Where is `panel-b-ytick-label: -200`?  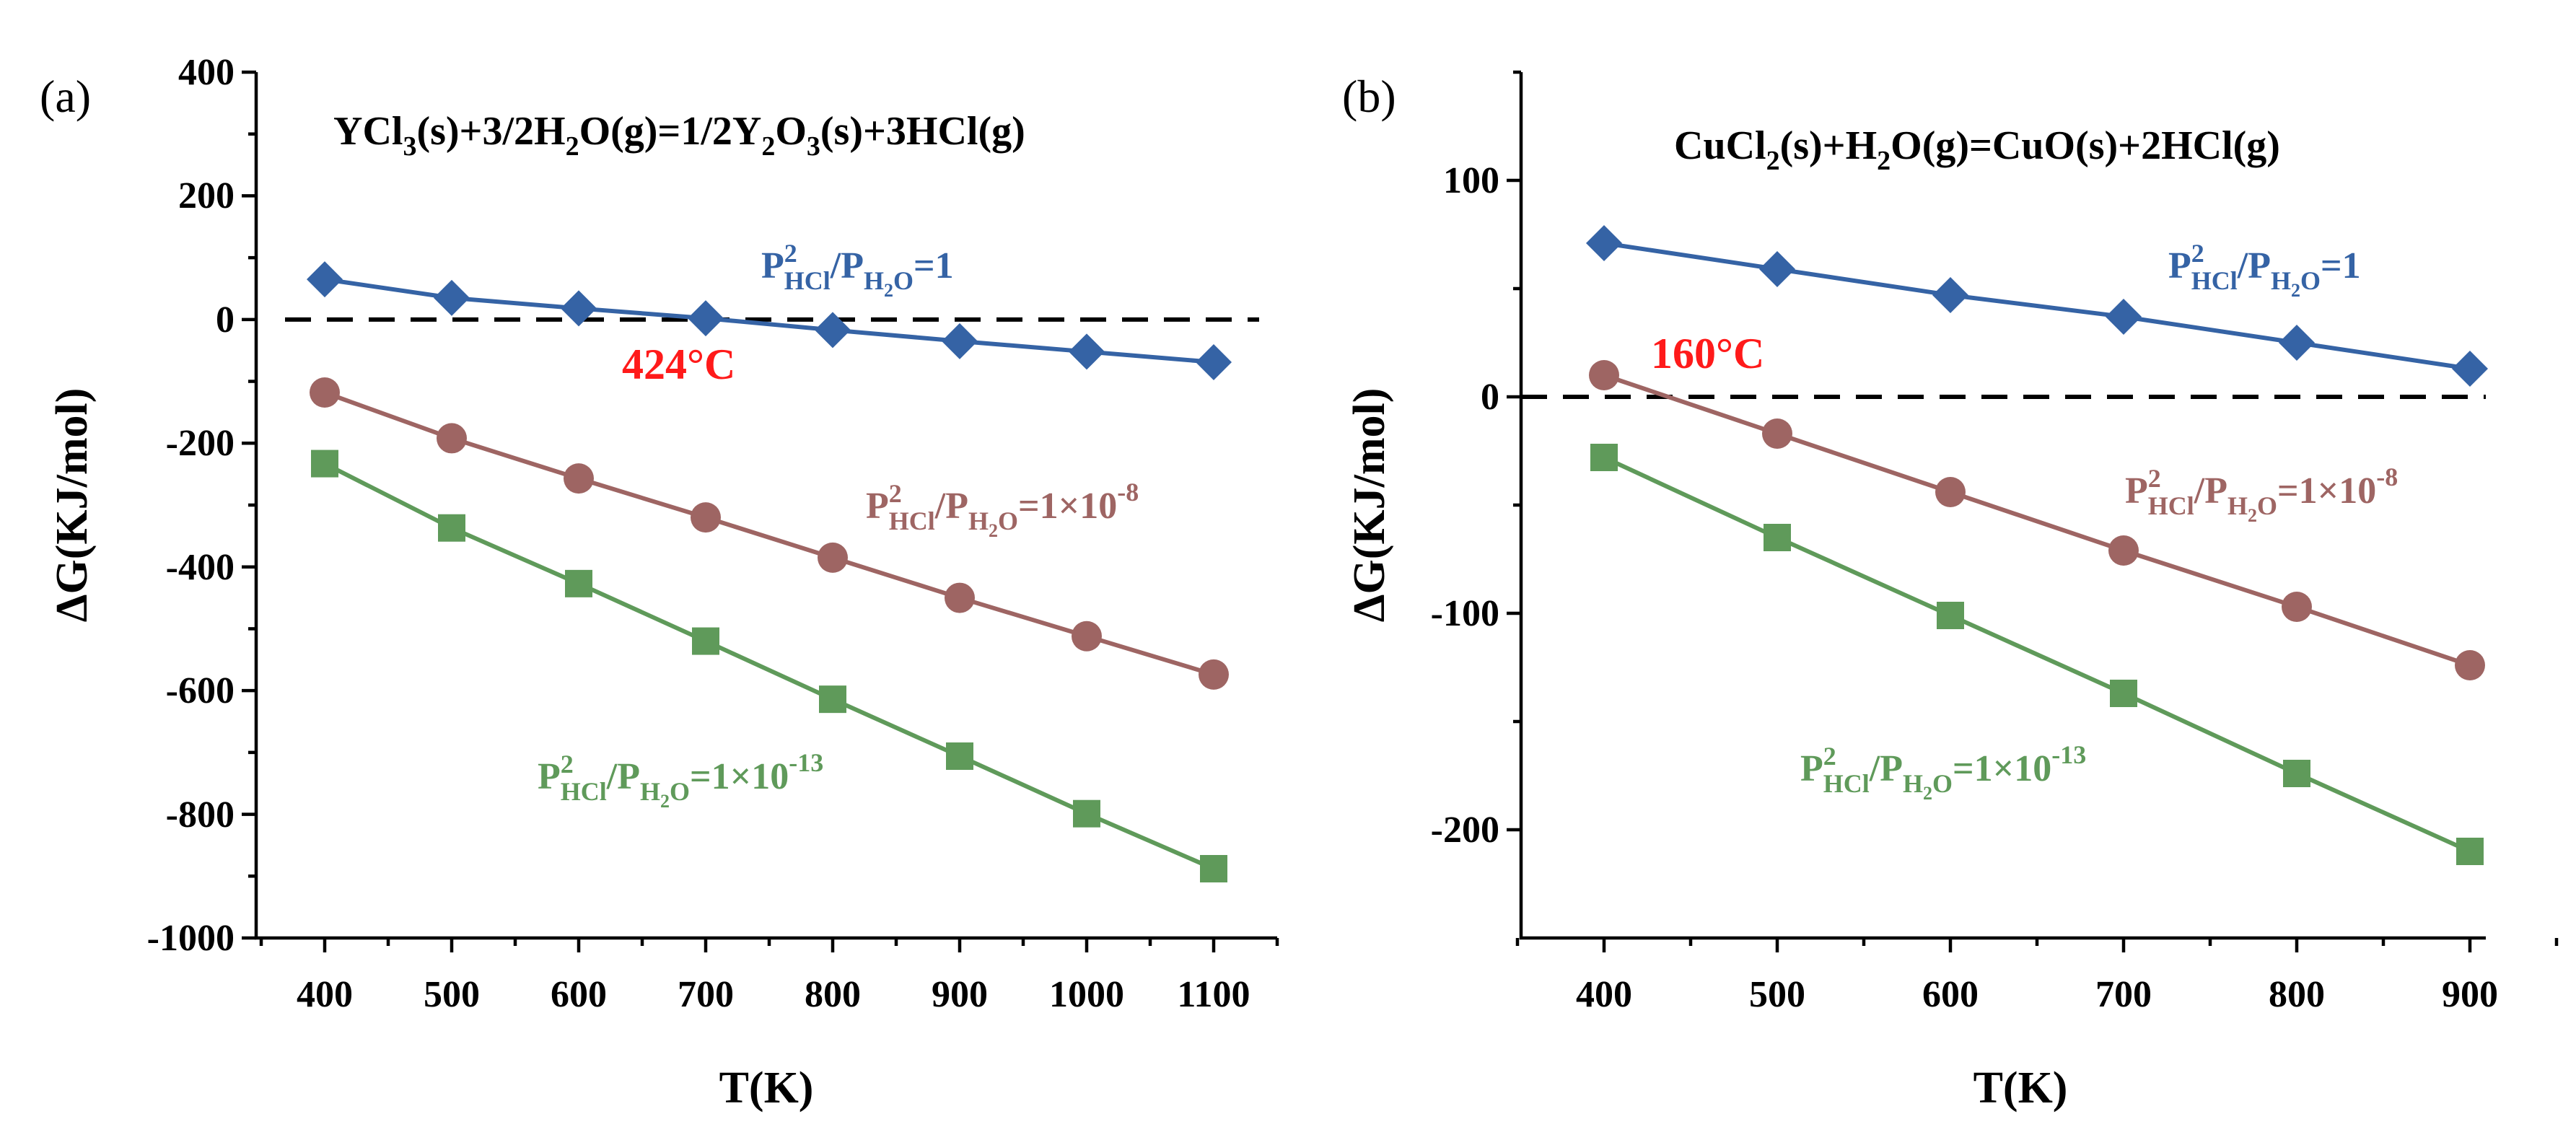
panel-b-ytick-label: -200 is located at coordinates (1465, 830).